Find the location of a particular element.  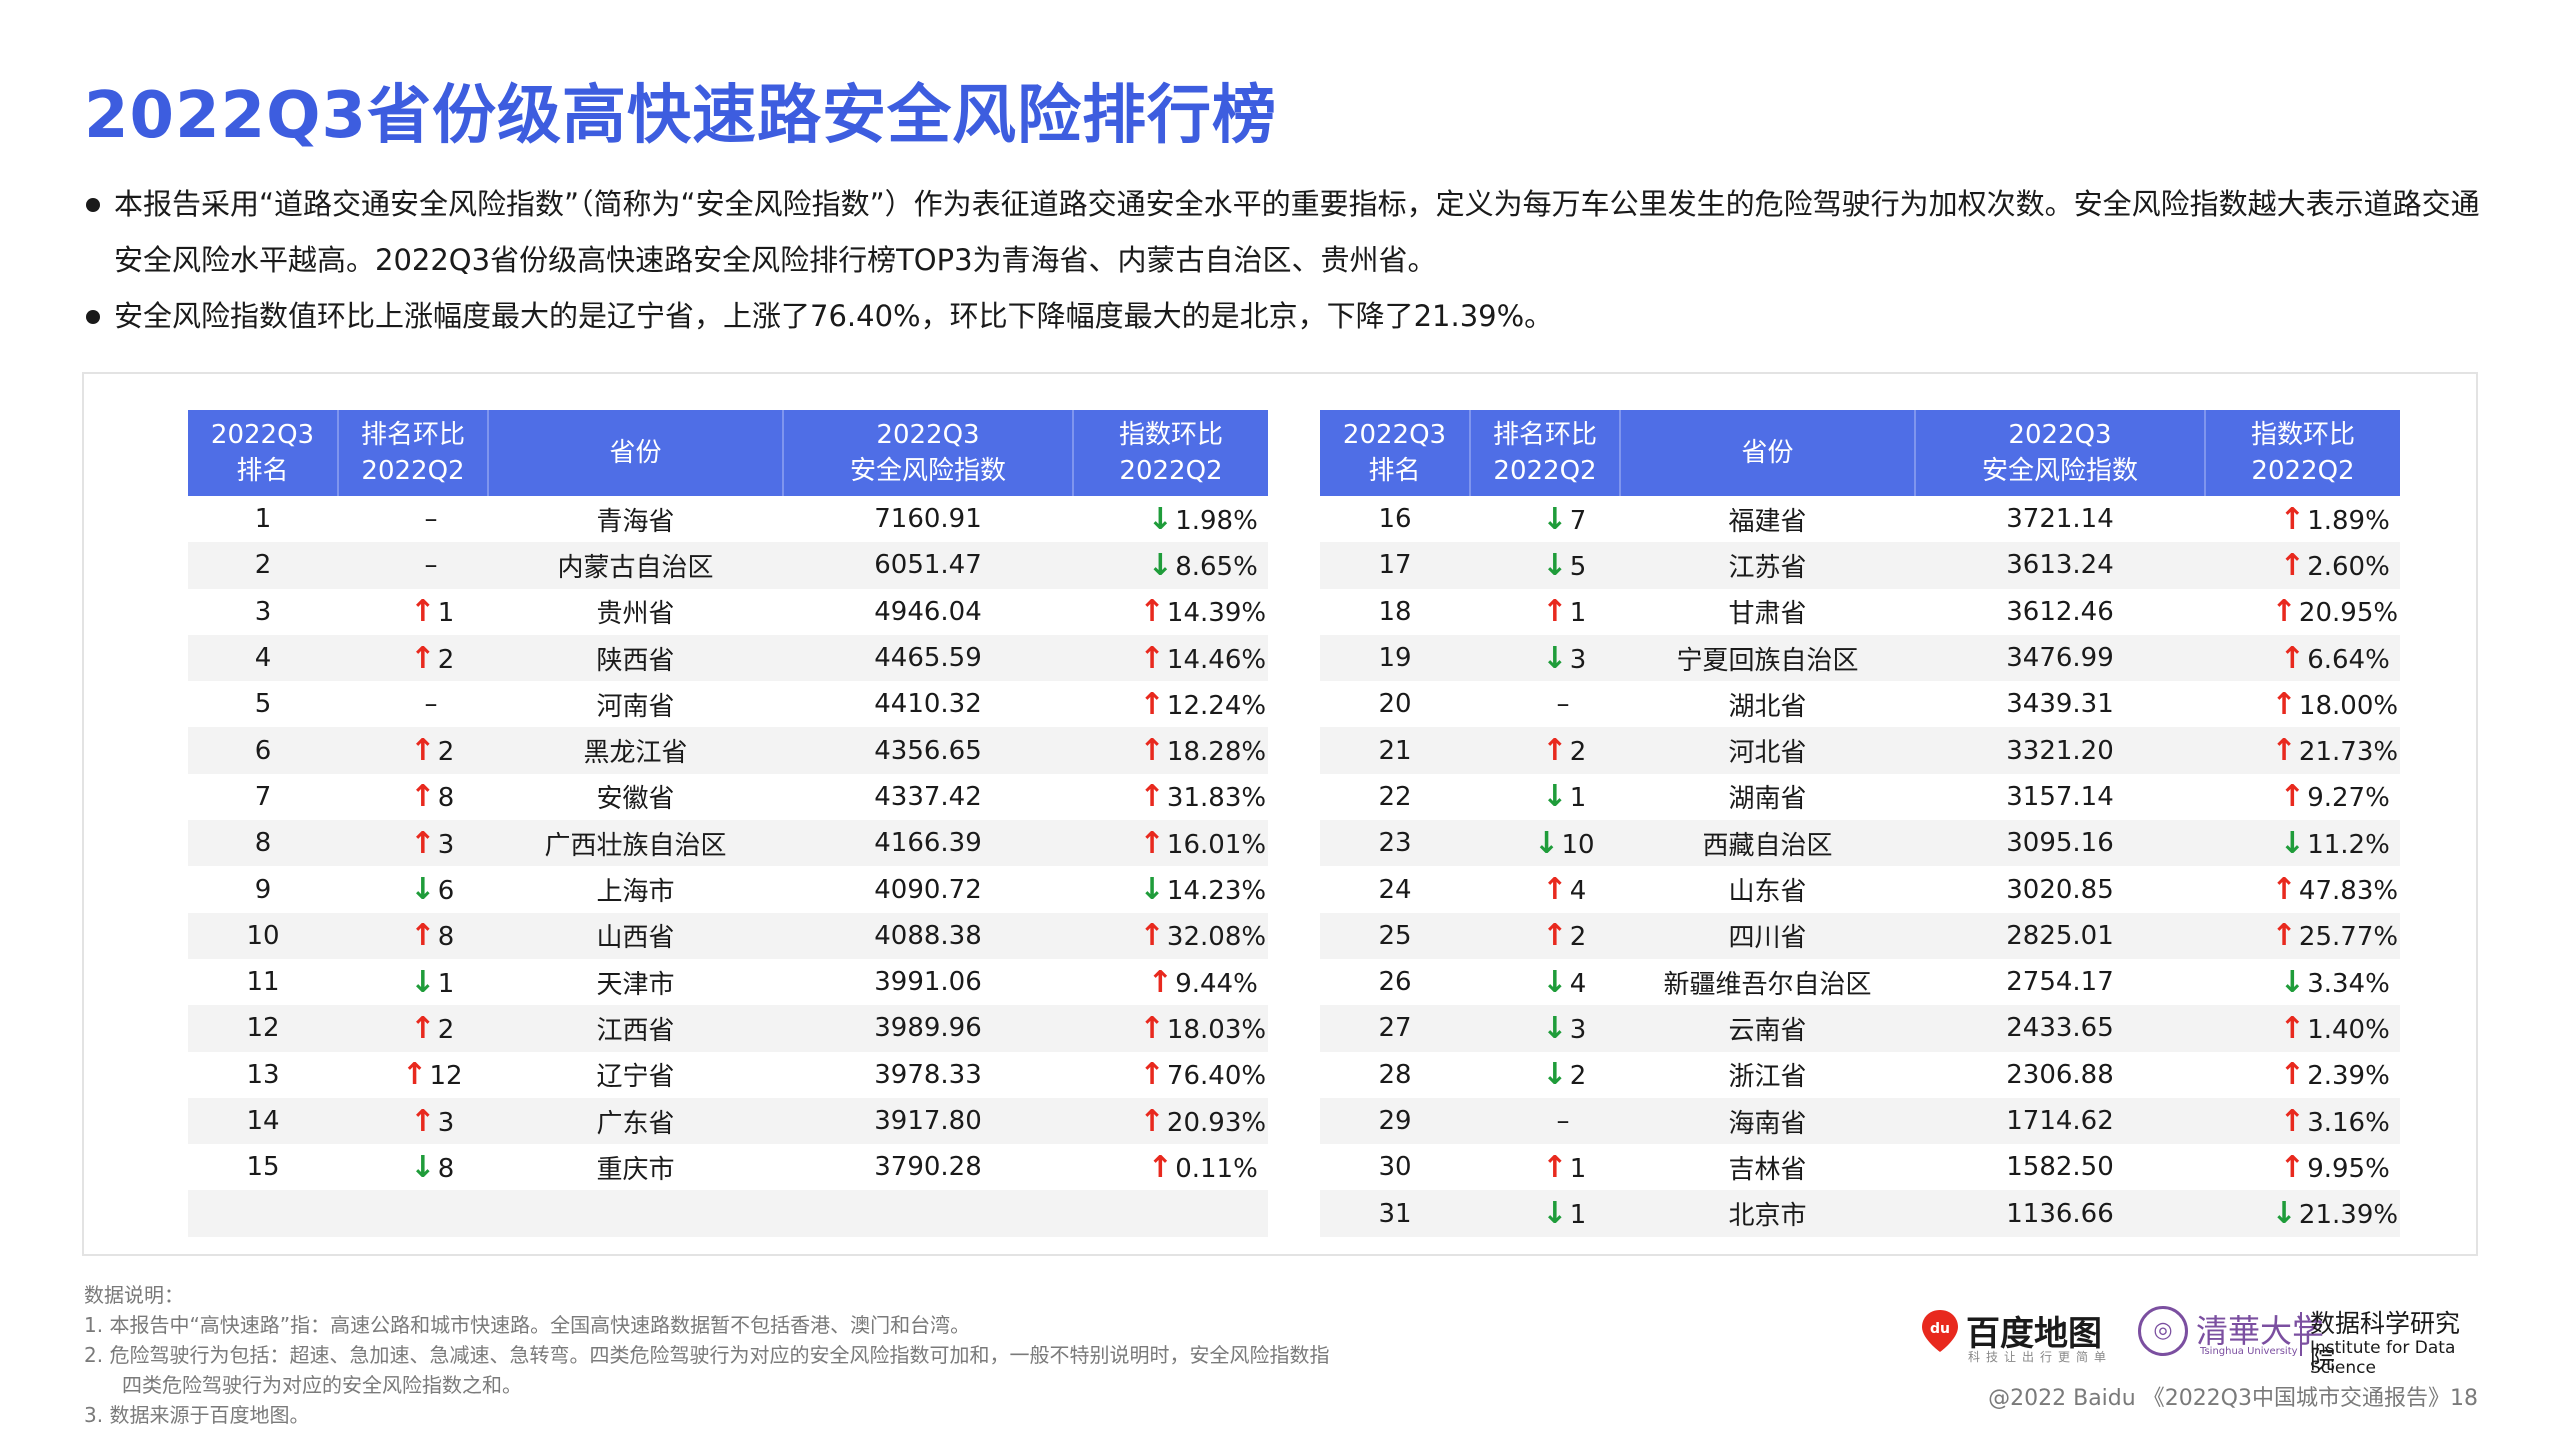

risk-index-cell: 3989.96 is located at coordinates (928, 1028).